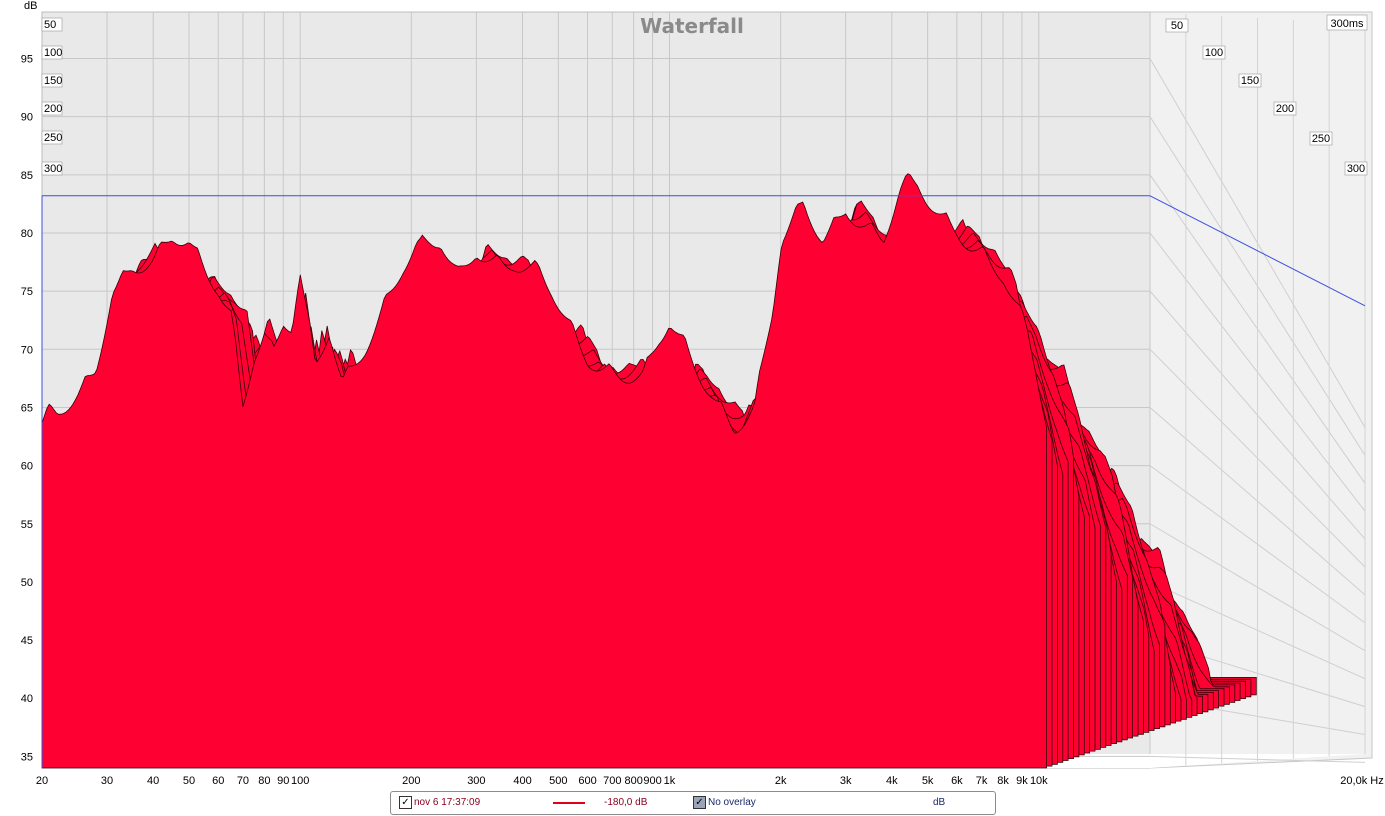 The width and height of the screenshot is (1385, 816). I want to click on x-tick-label: 4k, so click(892, 781).